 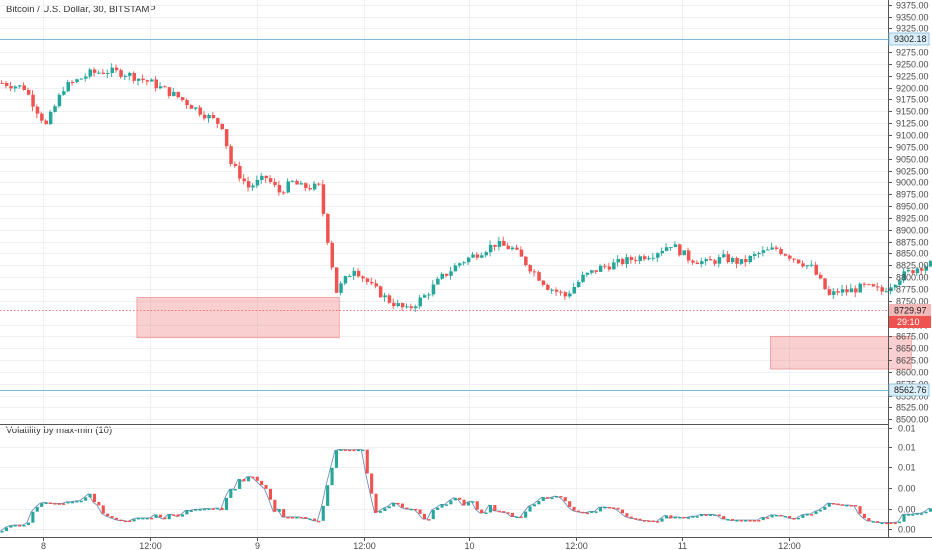 What do you see at coordinates (912, 278) in the screenshot?
I see `y-tick-label: 8800.00` at bounding box center [912, 278].